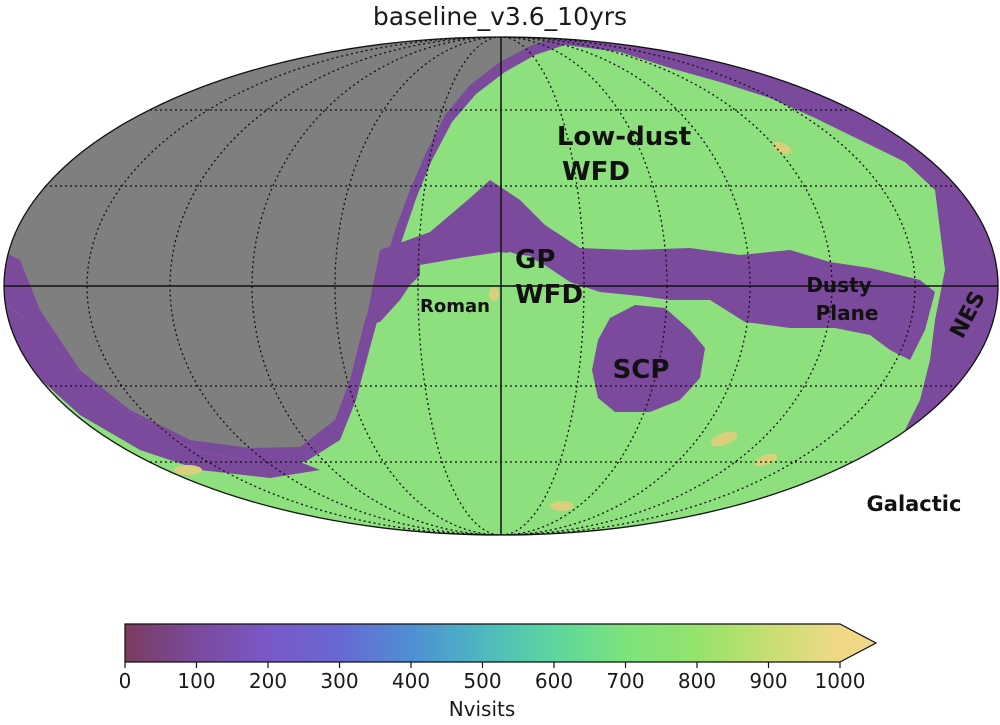 This screenshot has width=1000, height=725. I want to click on scp-region, so click(648, 358).